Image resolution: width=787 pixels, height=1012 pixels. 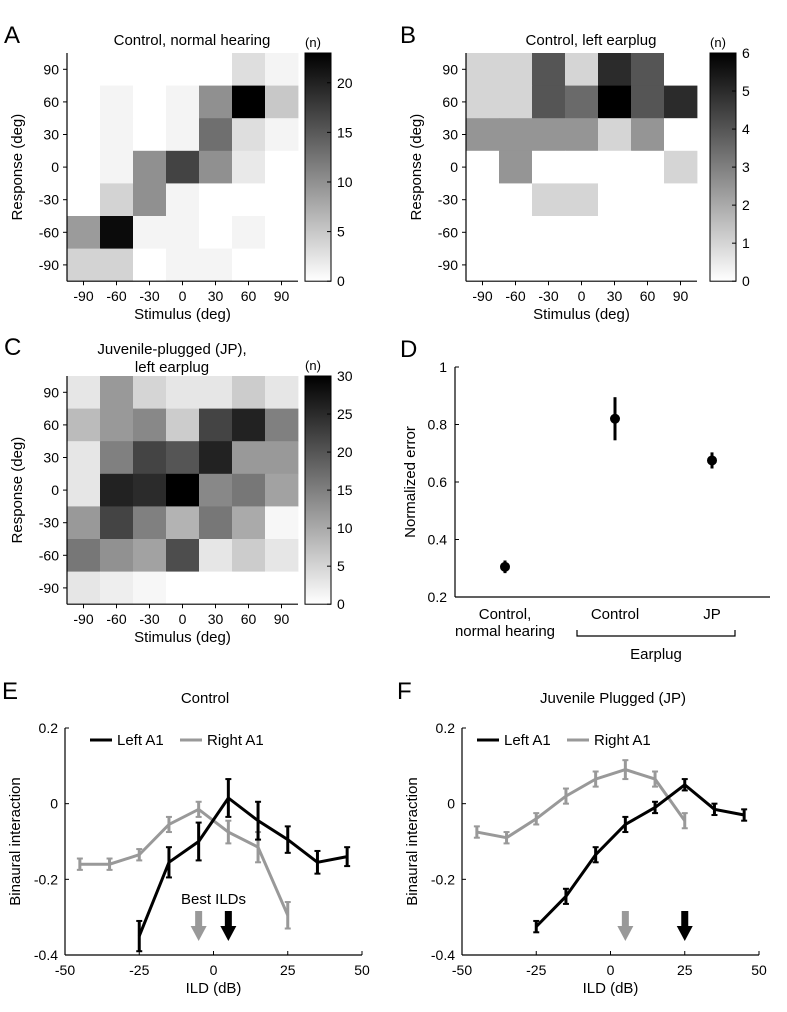 What do you see at coordinates (615, 296) in the screenshot?
I see `x-tick-label: 30` at bounding box center [615, 296].